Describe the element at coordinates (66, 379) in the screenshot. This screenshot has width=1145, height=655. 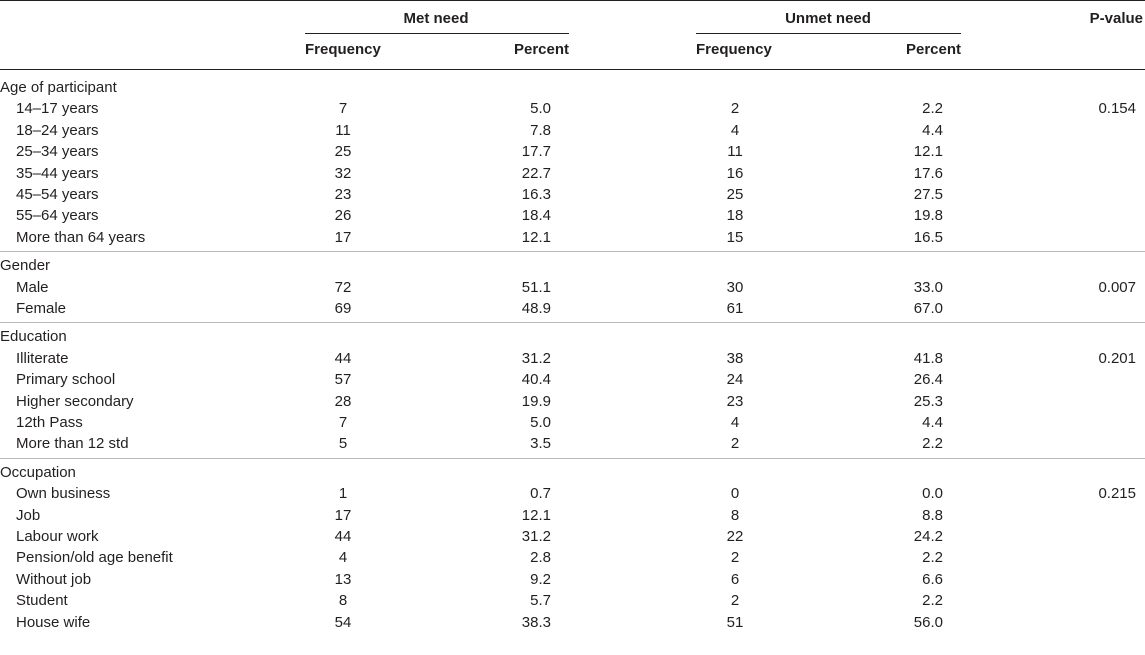
I see `row-label: Primary school` at that location.